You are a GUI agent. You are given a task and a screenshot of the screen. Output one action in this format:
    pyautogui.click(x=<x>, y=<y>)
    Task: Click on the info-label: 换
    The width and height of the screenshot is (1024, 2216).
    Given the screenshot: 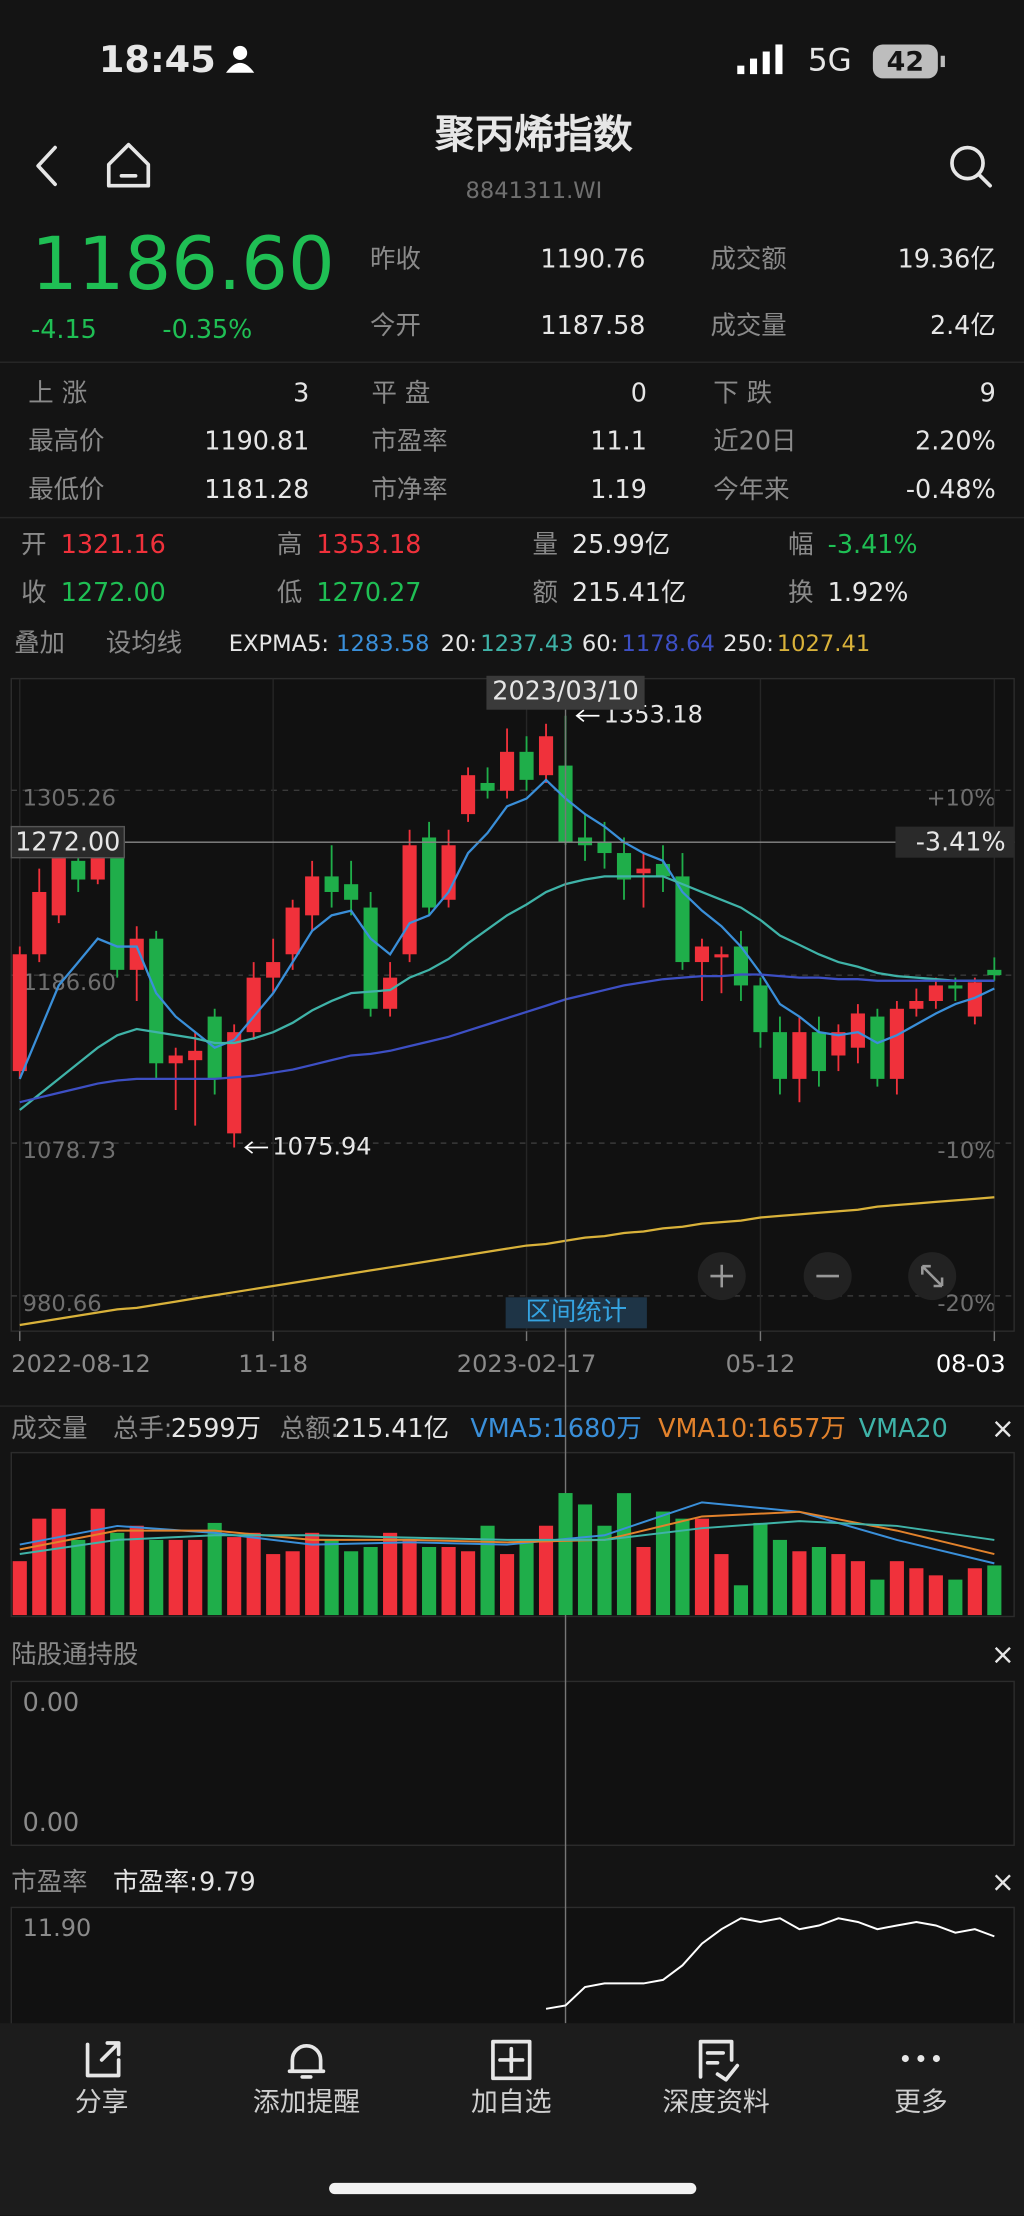 What is the action you would take?
    pyautogui.click(x=800, y=592)
    